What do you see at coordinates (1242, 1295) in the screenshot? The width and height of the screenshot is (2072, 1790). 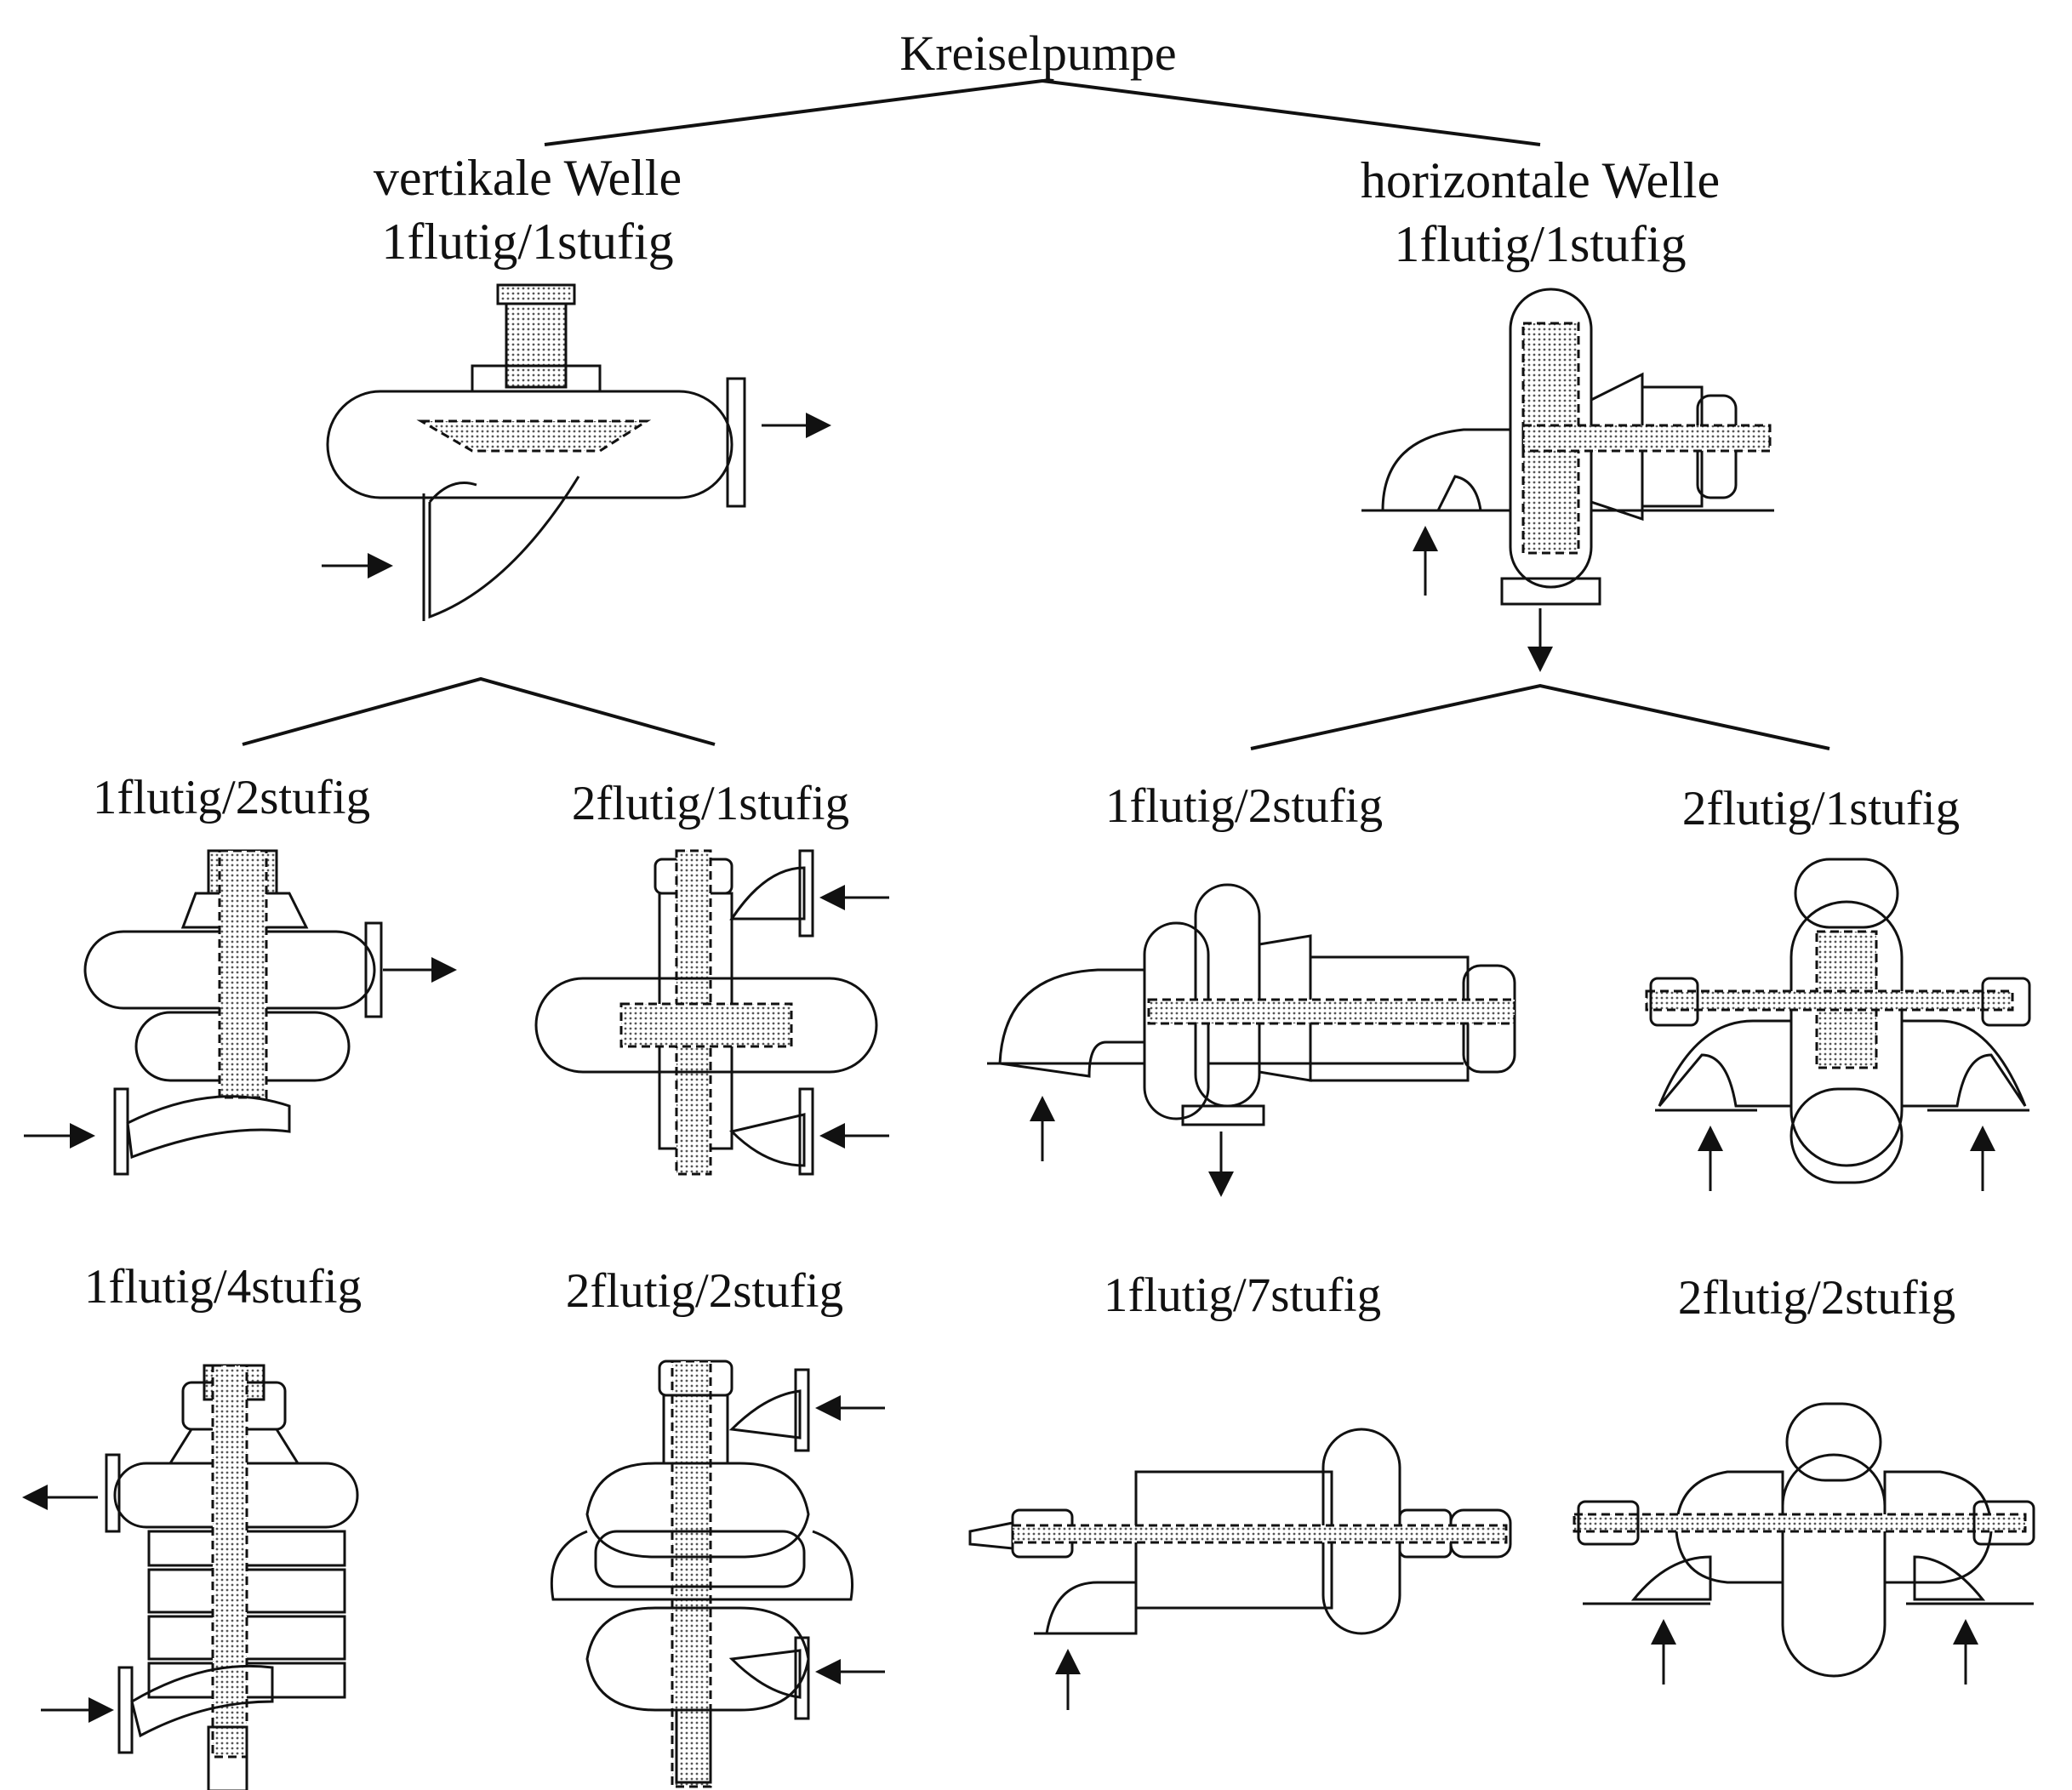 I see `variant-label: 1flutig/7stufig` at bounding box center [1242, 1295].